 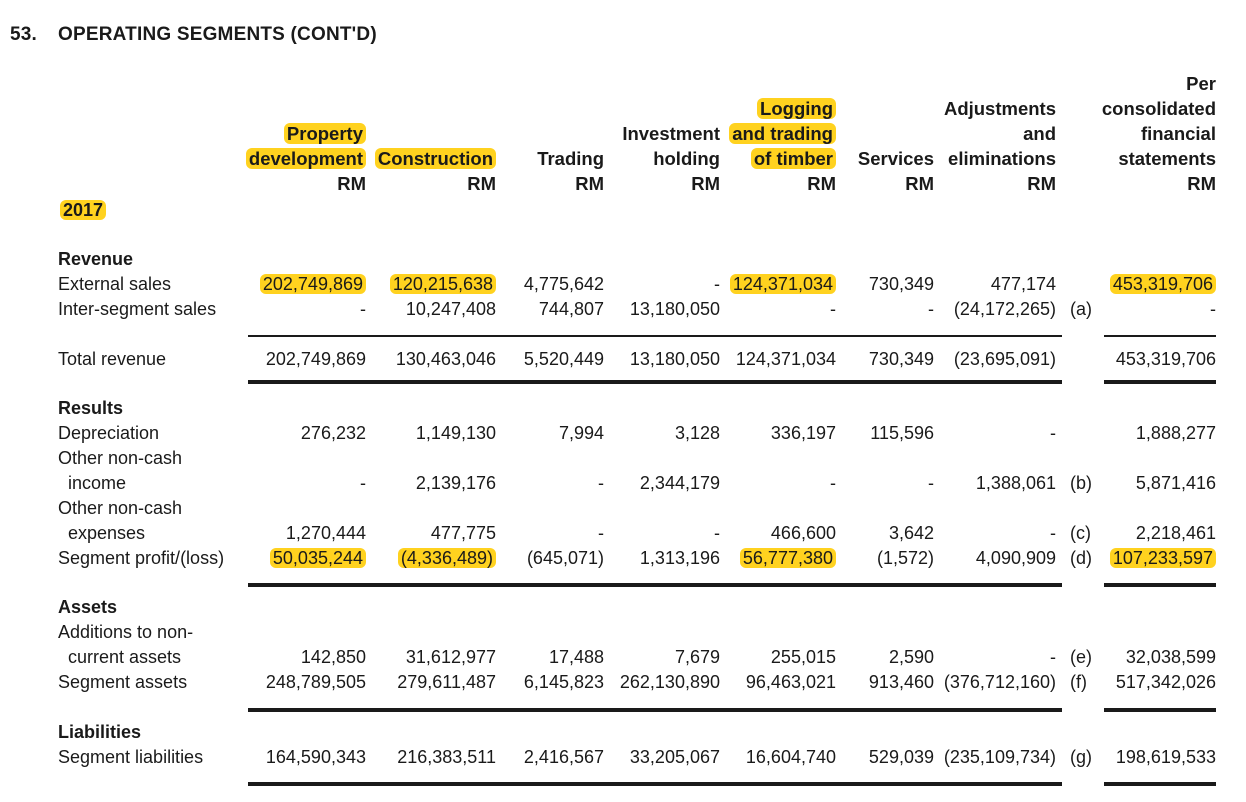 What do you see at coordinates (83, 210) in the screenshot?
I see `year-text: 2017` at bounding box center [83, 210].